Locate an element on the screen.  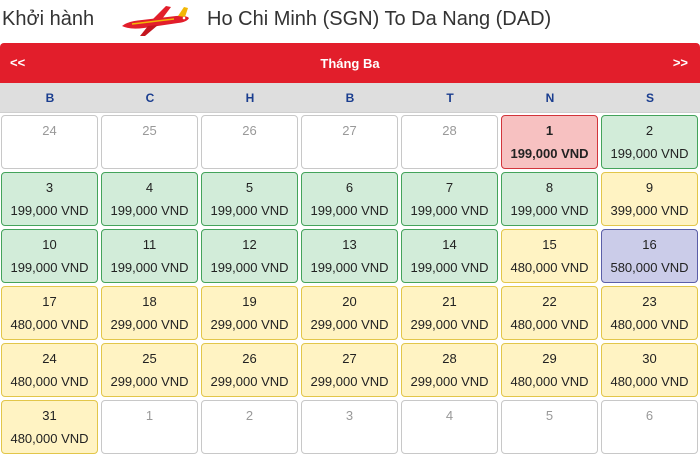
day-number: 22 is located at coordinates (549, 301).